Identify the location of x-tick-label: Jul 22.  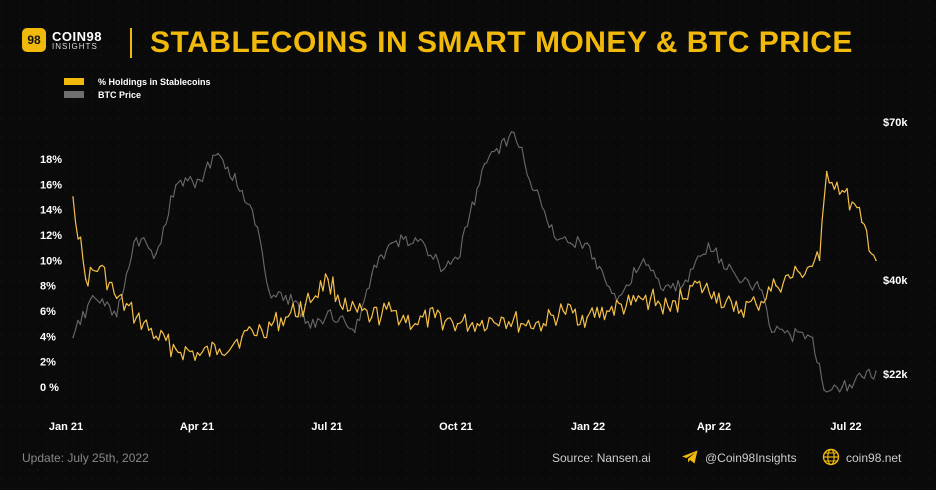
(845, 427).